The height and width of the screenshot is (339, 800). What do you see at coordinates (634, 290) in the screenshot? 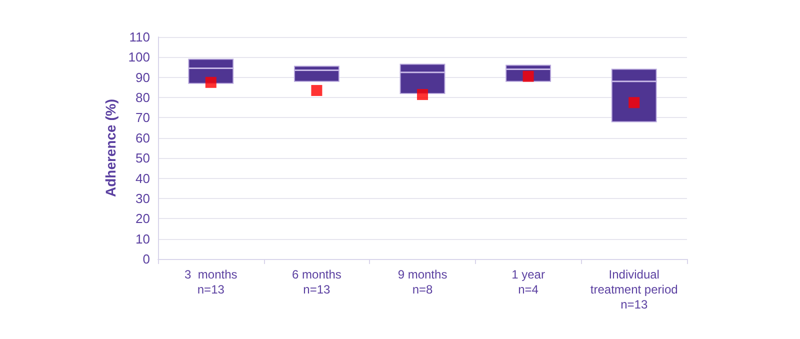
I see `x-tick-label: Individual treatment period n=13` at bounding box center [634, 290].